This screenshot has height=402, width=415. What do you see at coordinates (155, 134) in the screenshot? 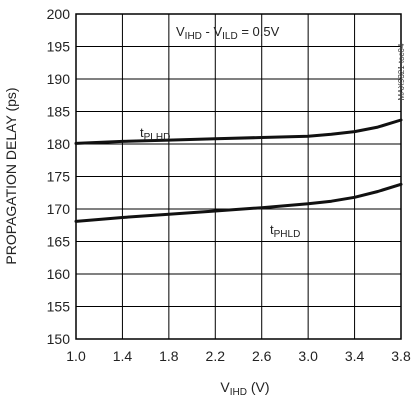
I see `series-label-tplhd: tPLHD` at bounding box center [155, 134].